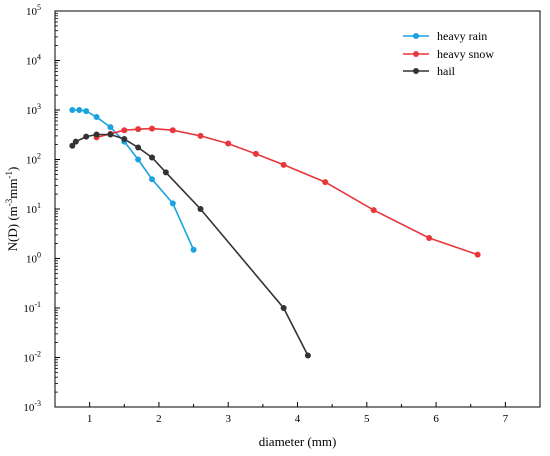 This screenshot has width=550, height=456. I want to click on legend-marker-hail, so click(416, 71).